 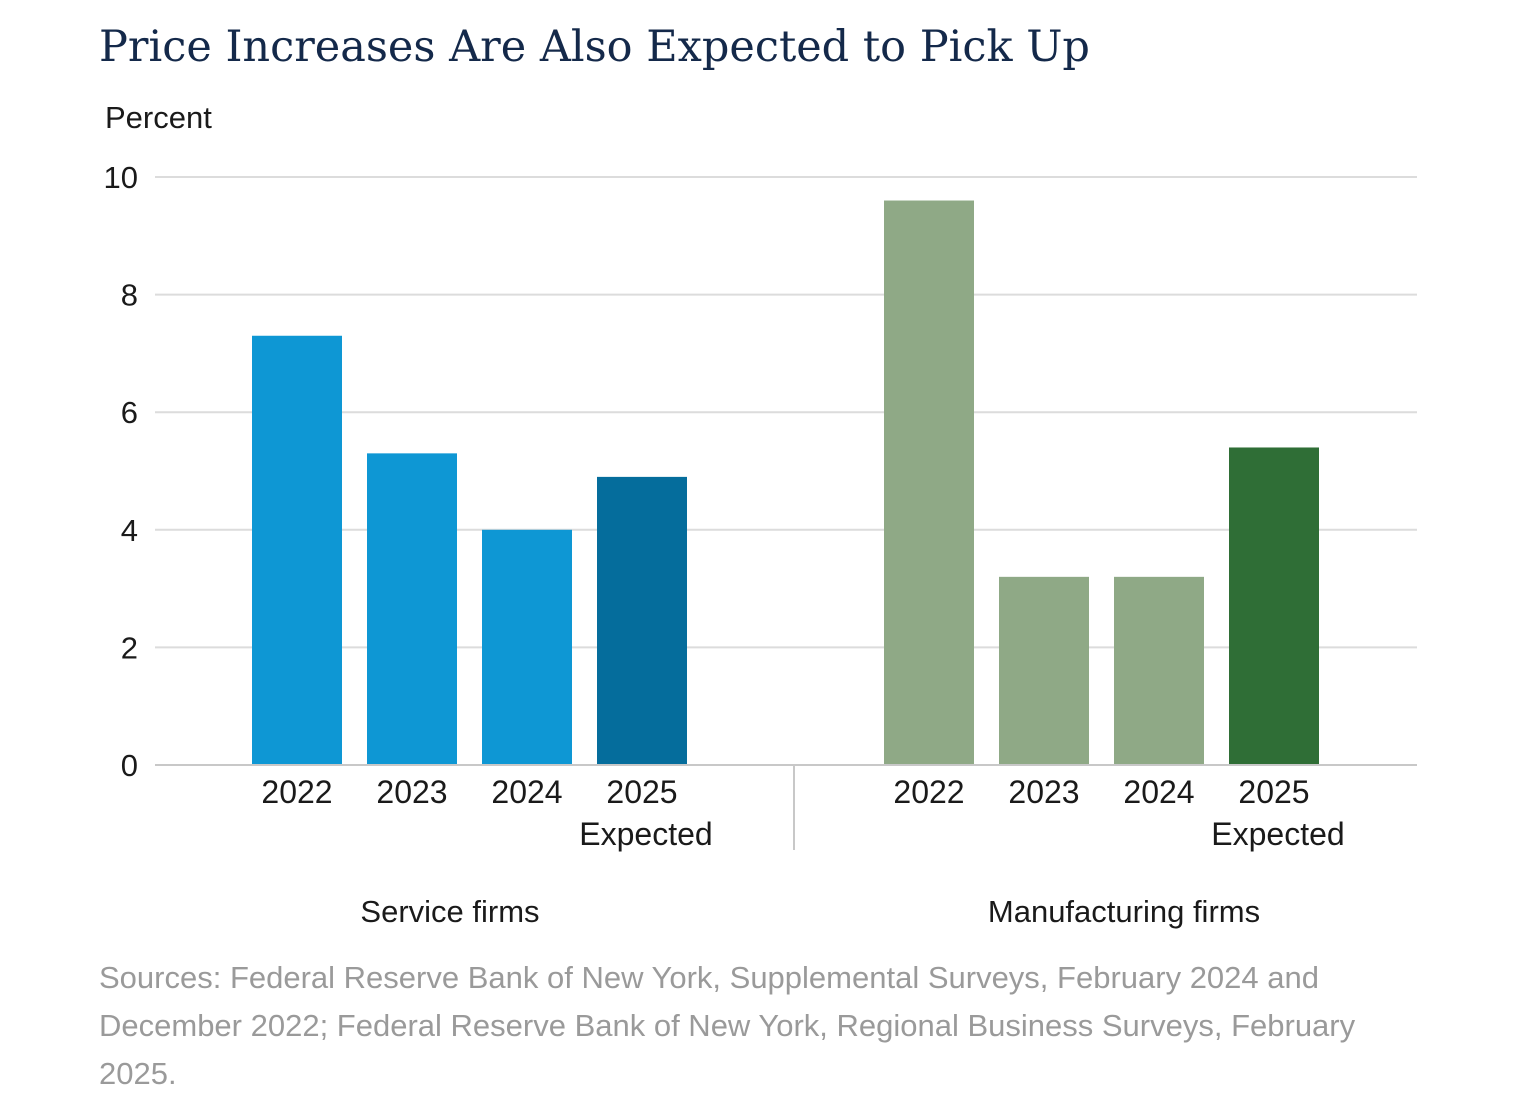 What do you see at coordinates (1124, 911) in the screenshot?
I see `group-label: Manufacturing firms` at bounding box center [1124, 911].